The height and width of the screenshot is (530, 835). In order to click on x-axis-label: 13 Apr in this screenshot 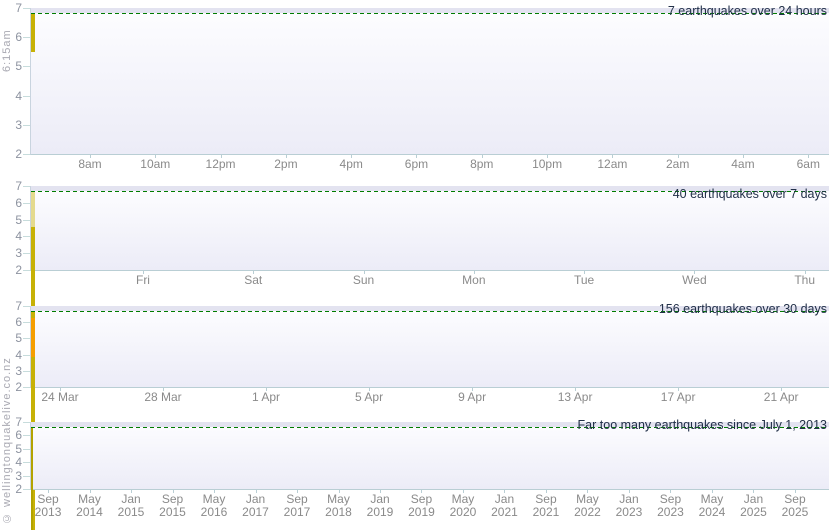, I will do `click(575, 397)`.